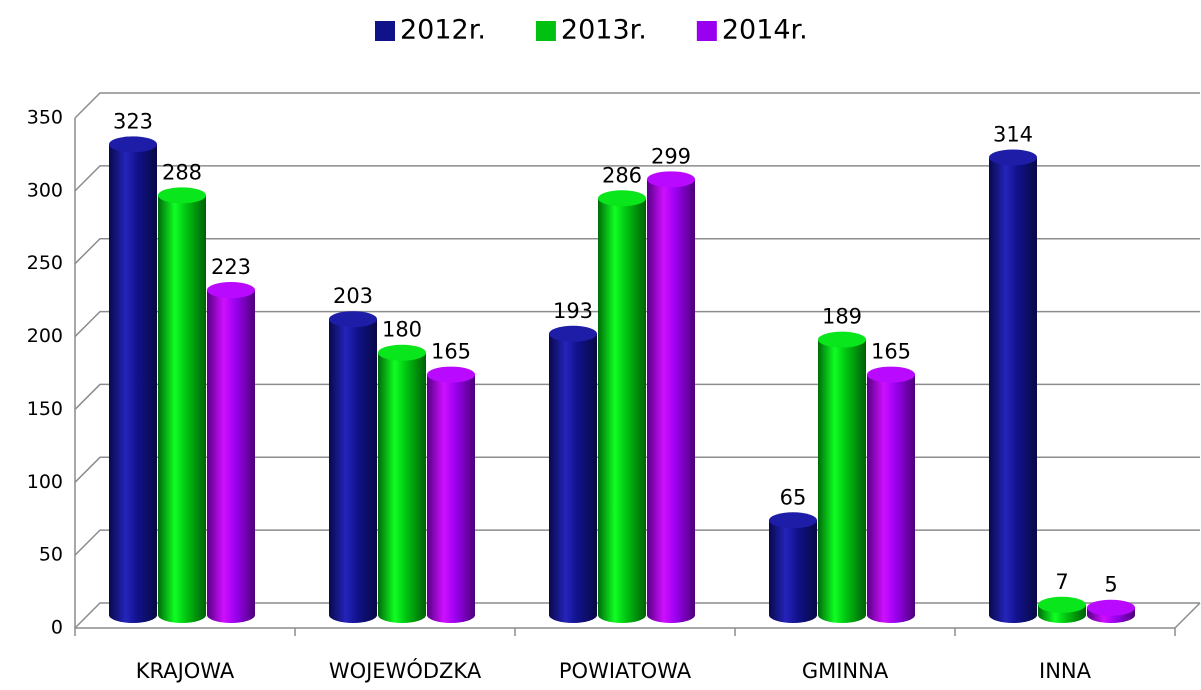 The height and width of the screenshot is (690, 1201). What do you see at coordinates (573, 311) in the screenshot?
I see `data-label: 193` at bounding box center [573, 311].